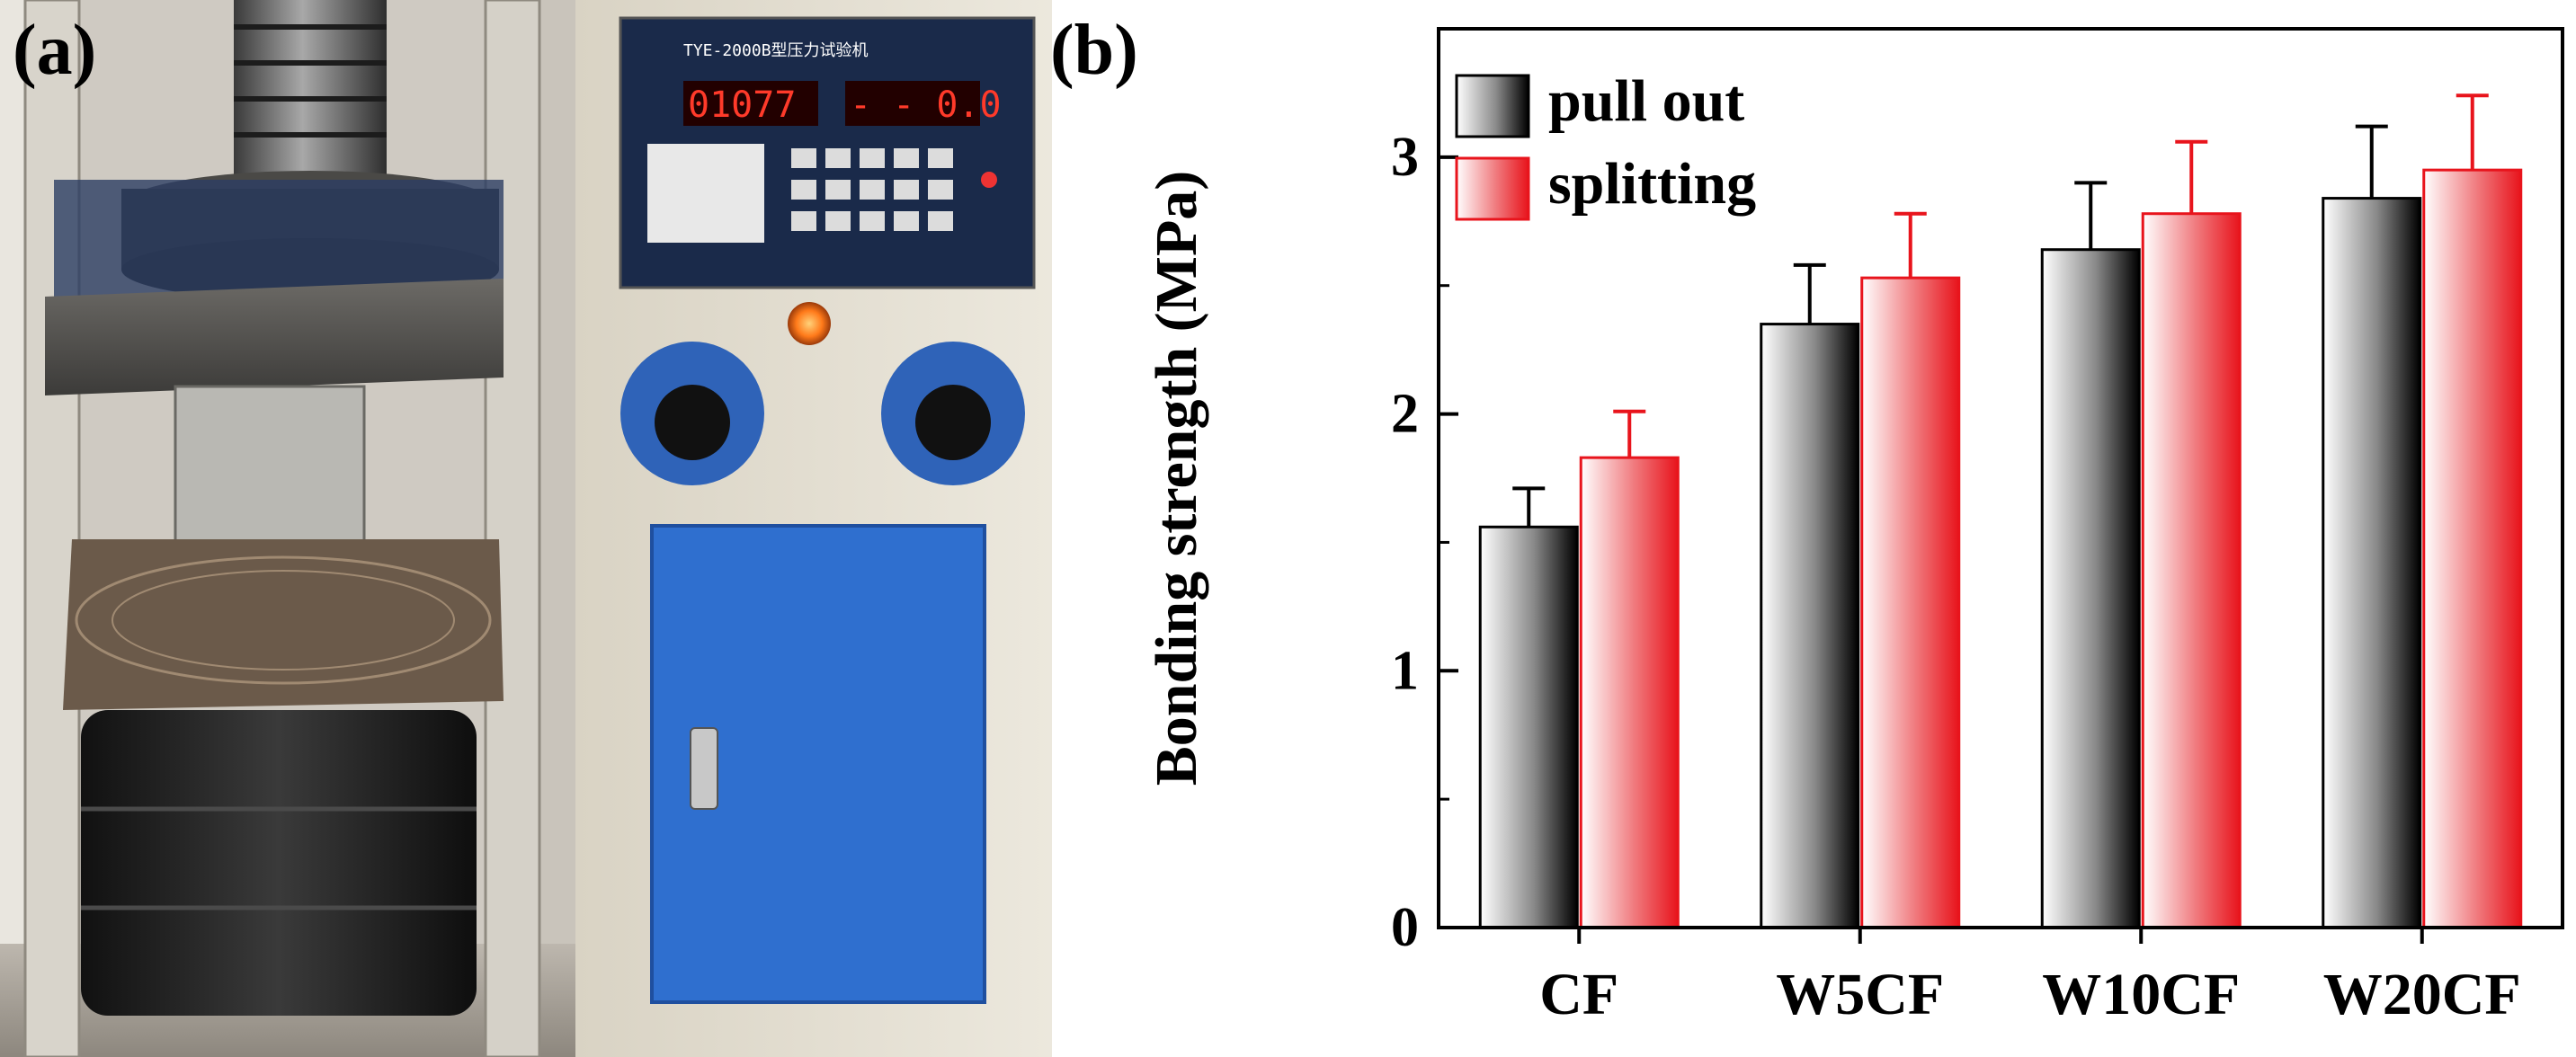  What do you see at coordinates (2422, 994) in the screenshot?
I see `x-tick-label-w20cf: W20CF` at bounding box center [2422, 994].